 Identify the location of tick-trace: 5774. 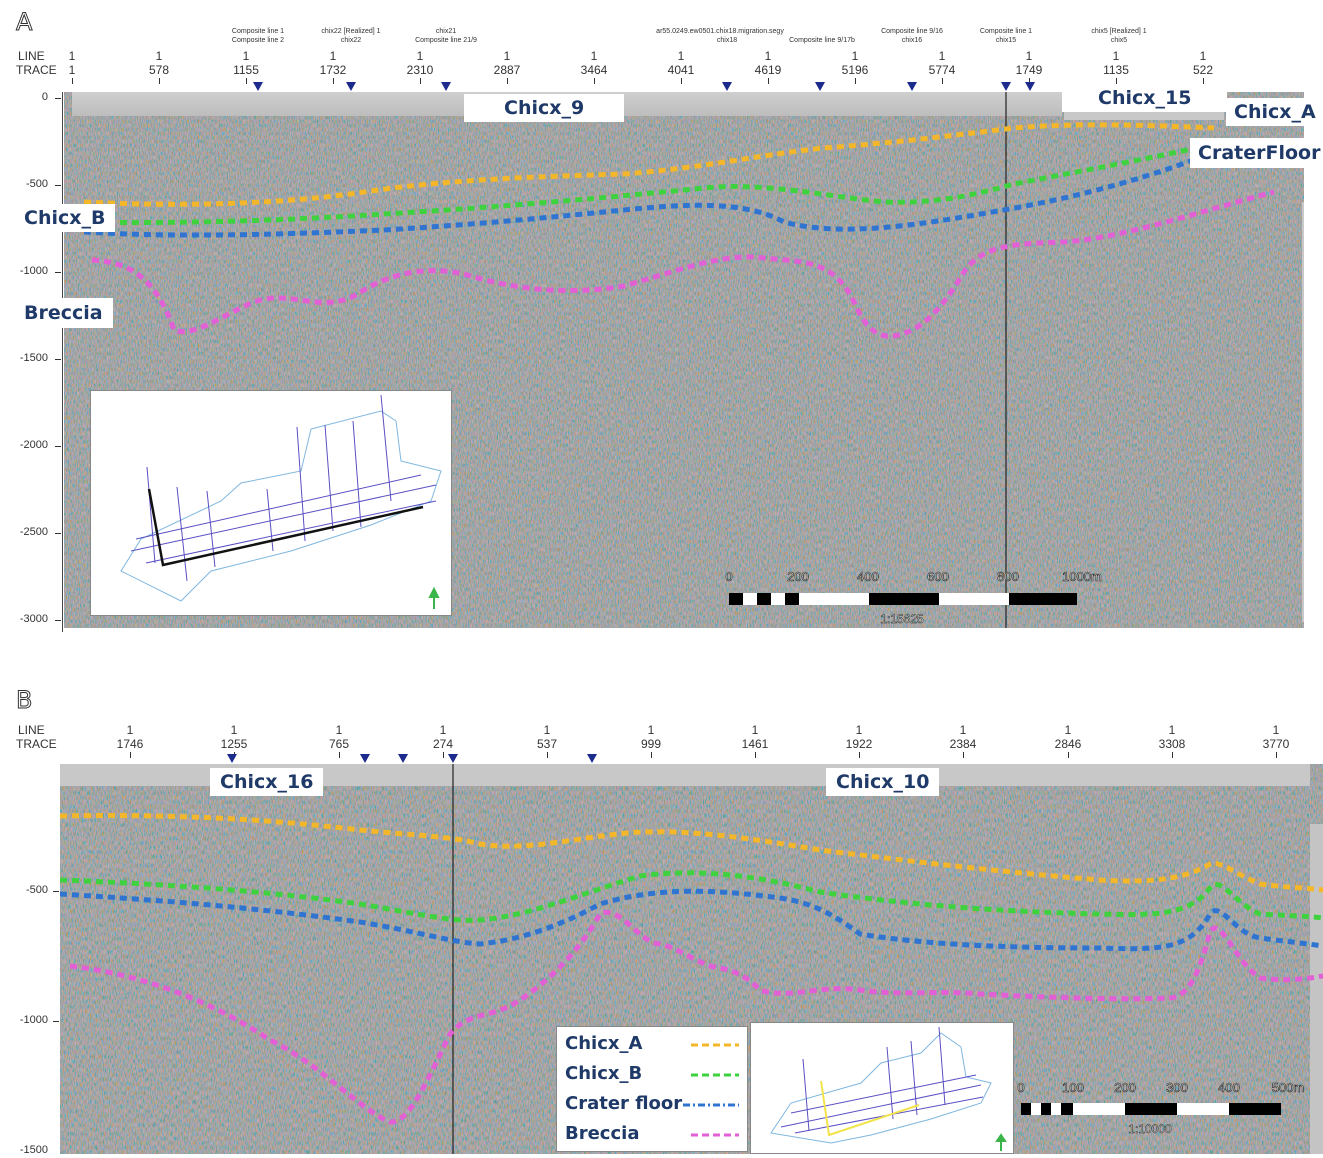
(942, 70).